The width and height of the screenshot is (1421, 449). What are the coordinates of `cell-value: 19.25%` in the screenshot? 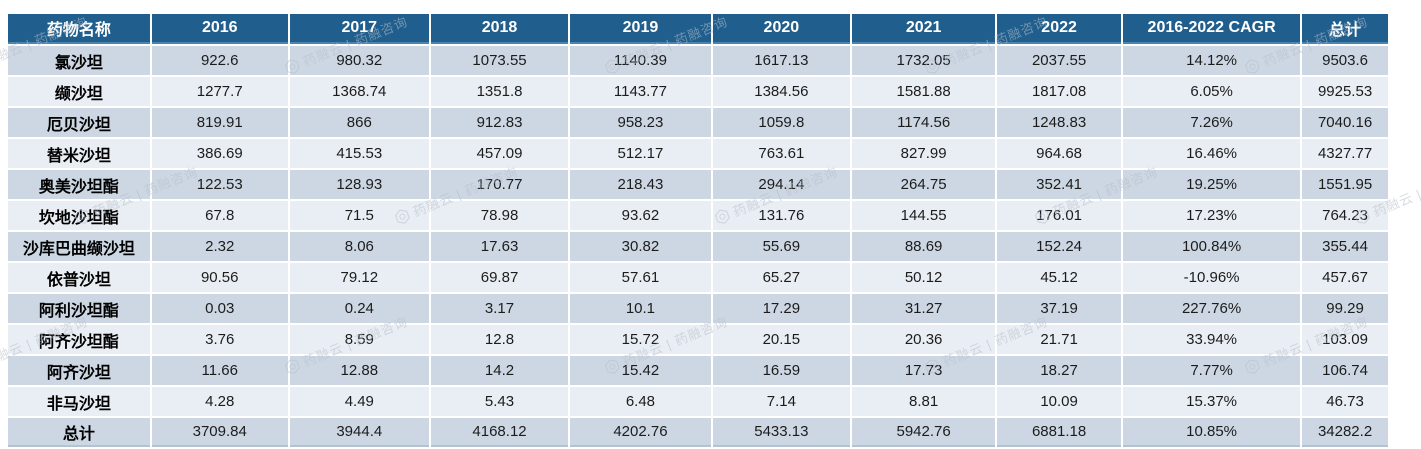 It's located at (1212, 184).